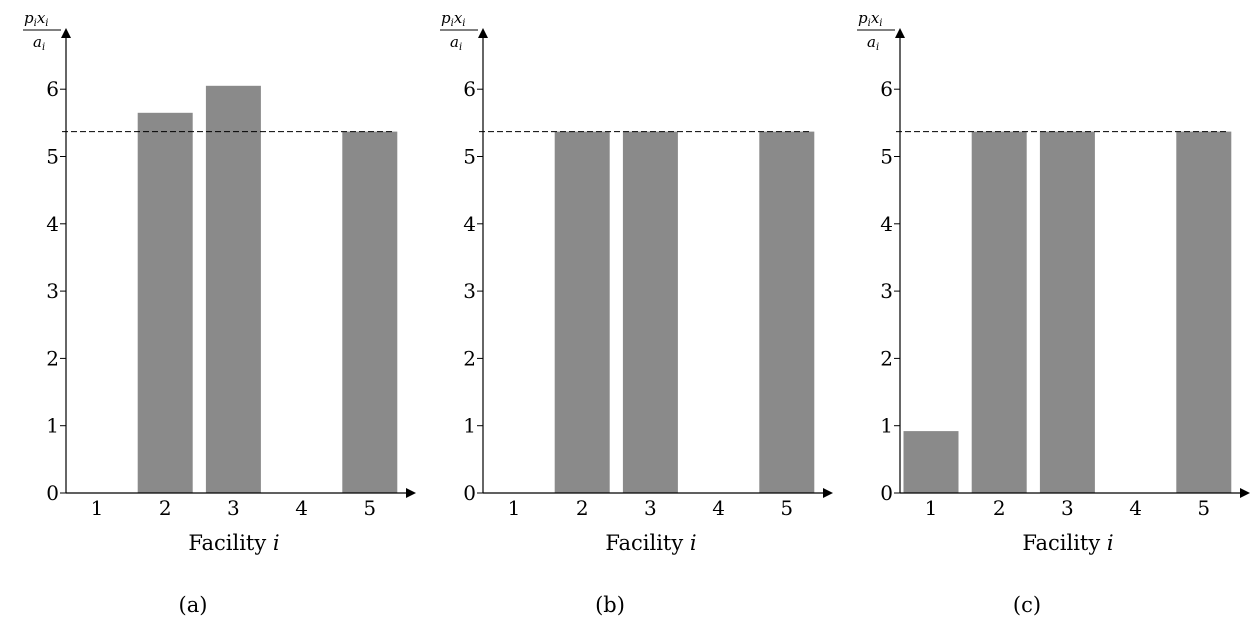 The width and height of the screenshot is (1251, 617). What do you see at coordinates (1027, 605) in the screenshot?
I see `panel-caption: (c)` at bounding box center [1027, 605].